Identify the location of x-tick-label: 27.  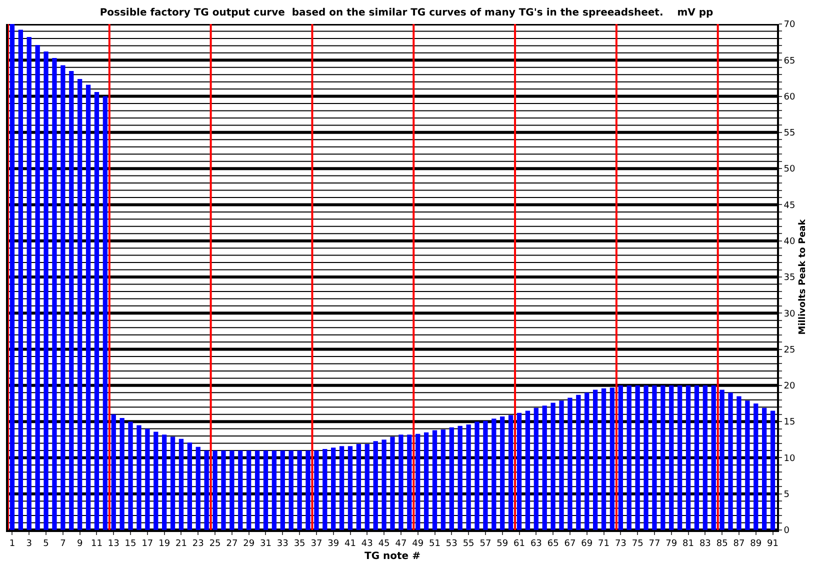
(232, 543).